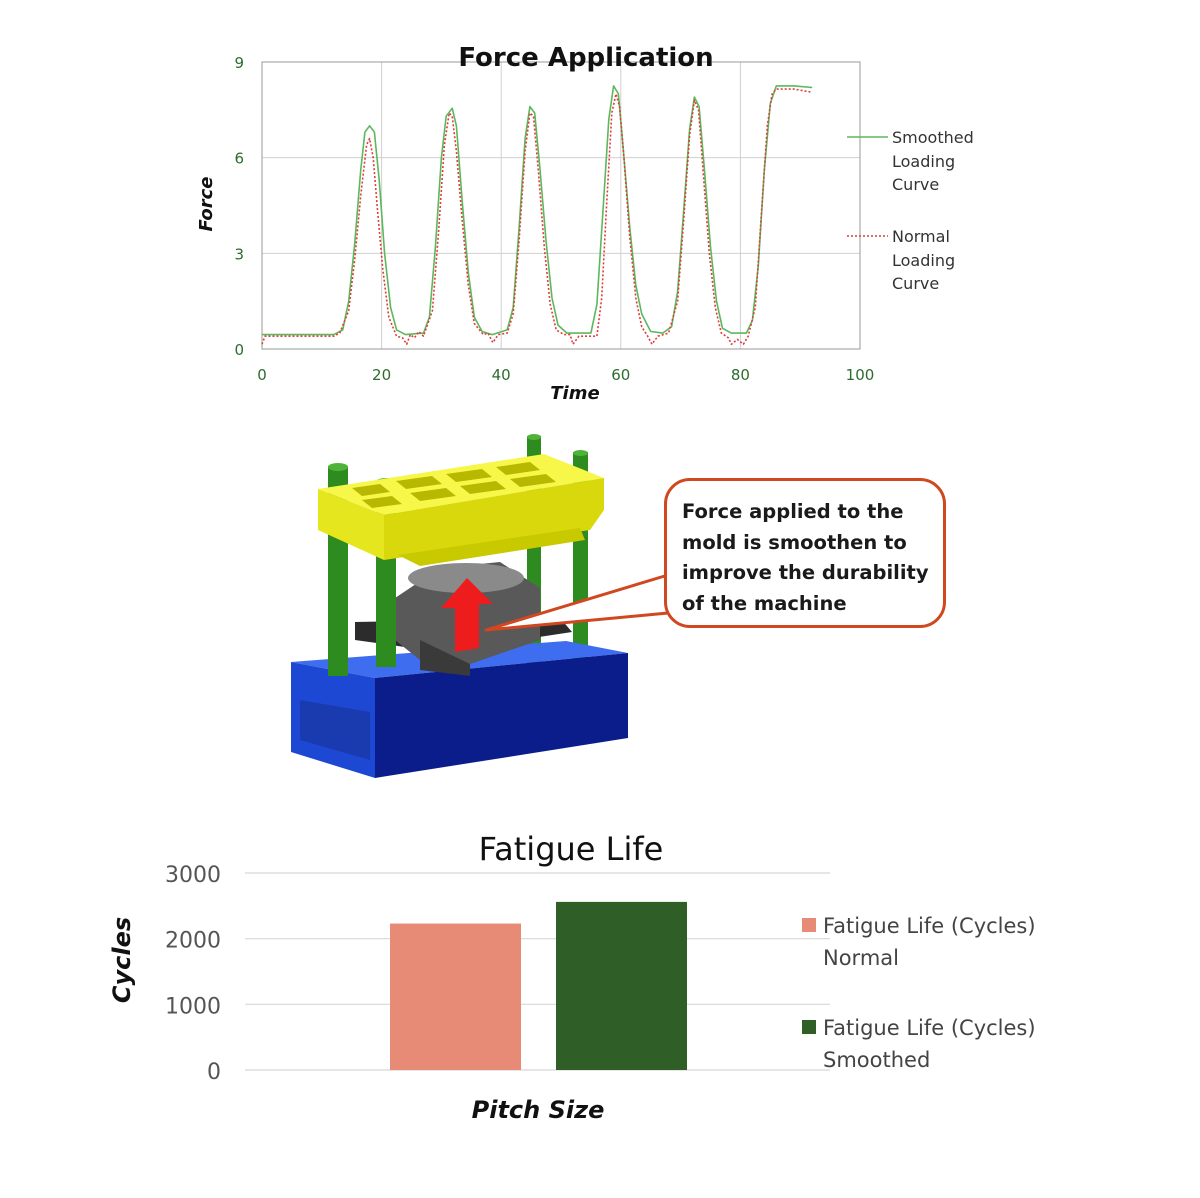 The height and width of the screenshot is (1198, 1200). Describe the element at coordinates (455, 996) in the screenshot. I see `bar-fatigue-life-normal` at that location.